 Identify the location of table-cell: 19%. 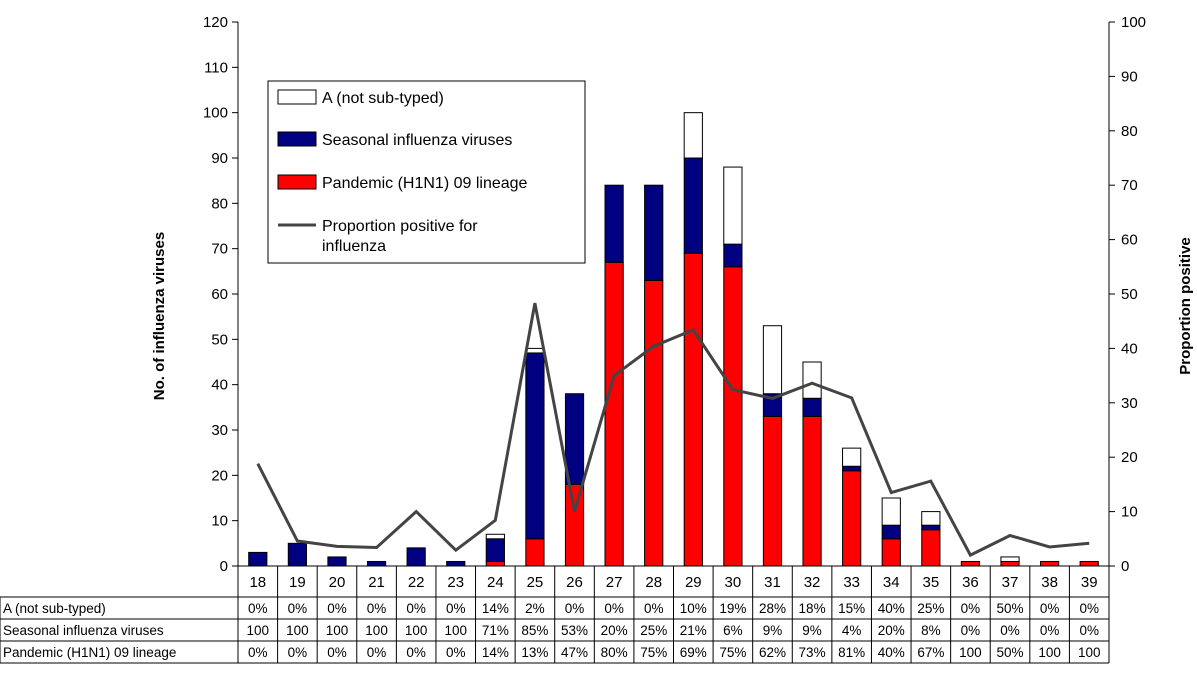
(732, 608).